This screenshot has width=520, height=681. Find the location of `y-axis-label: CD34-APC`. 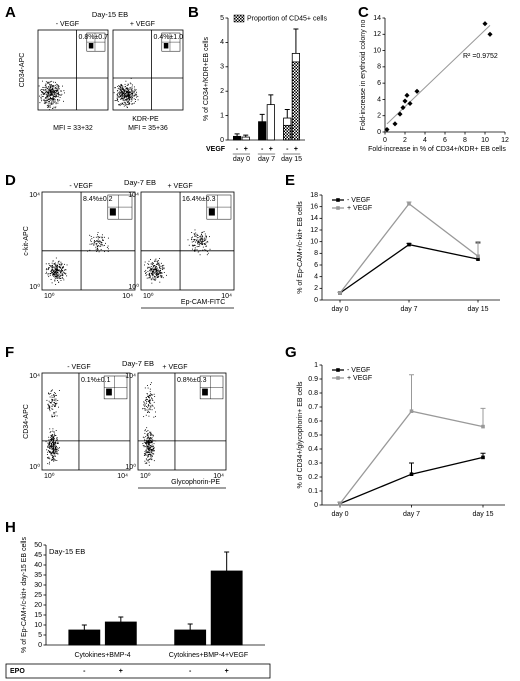

y-axis-label: CD34-APC is located at coordinates (26, 421).